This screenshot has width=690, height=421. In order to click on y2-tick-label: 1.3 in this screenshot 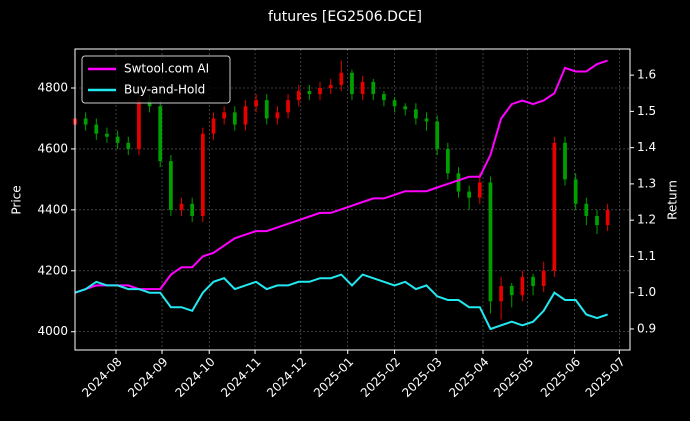, I will do `click(646, 183)`.